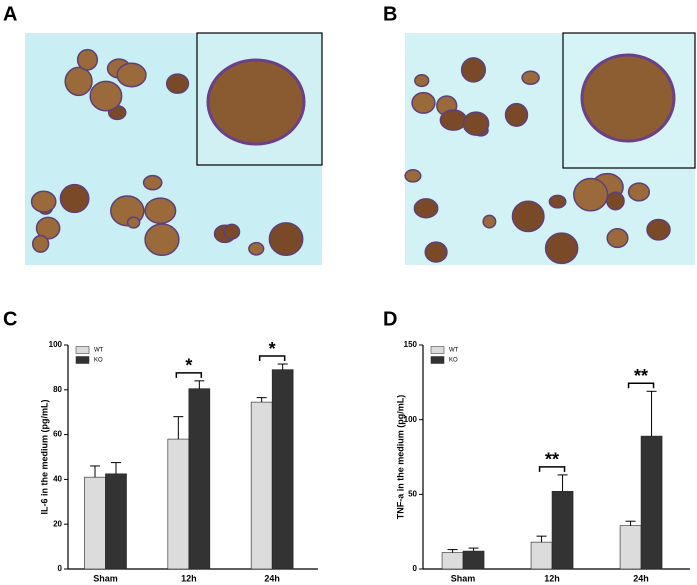 The image size is (697, 585). What do you see at coordinates (400, 457) in the screenshot?
I see `y-axis-label: TNF-a in the medium (pg/mL)` at bounding box center [400, 457].